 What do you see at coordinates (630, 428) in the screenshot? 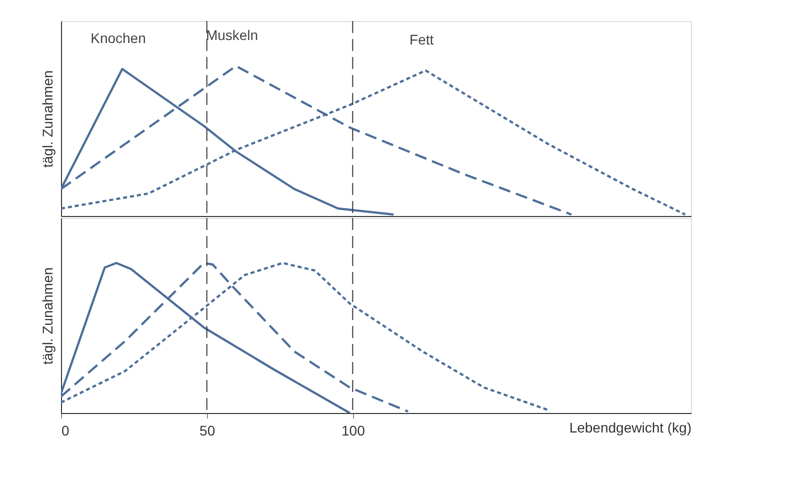
I see `x-axis-title: Lebendgewicht (kg)` at bounding box center [630, 428].